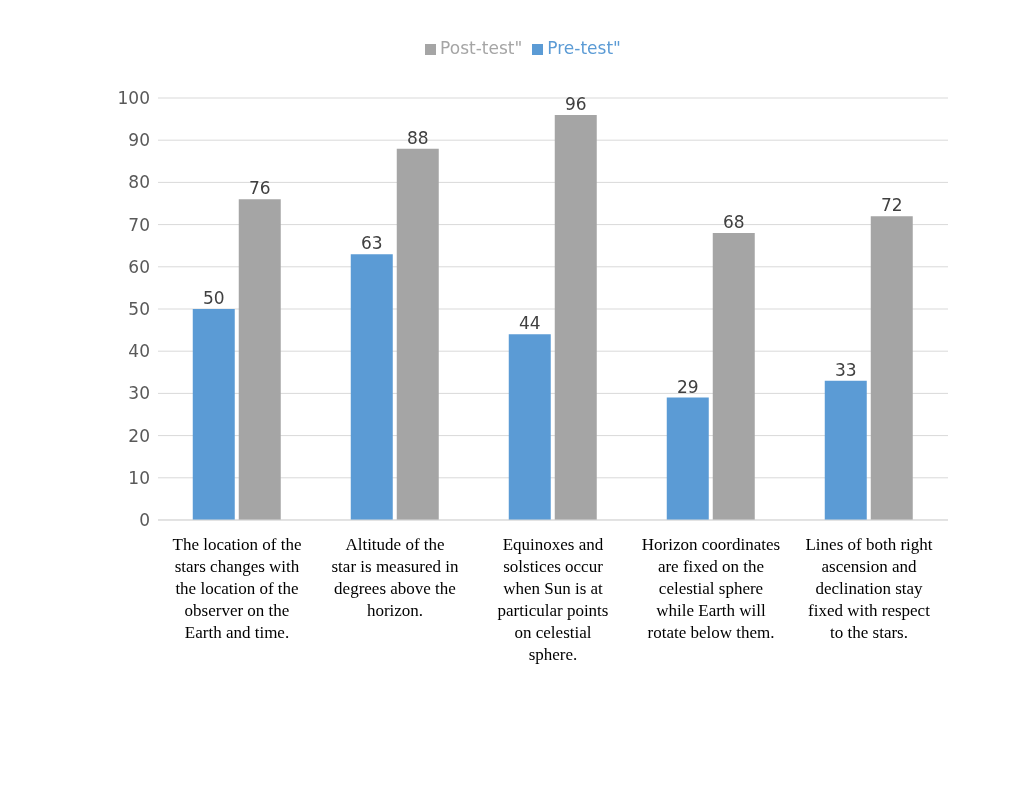  What do you see at coordinates (711, 588) in the screenshot?
I see `x-tick-label: Horizon coordinates are fixed on the celestial sphere while Earth will rotate below them.` at bounding box center [711, 588].